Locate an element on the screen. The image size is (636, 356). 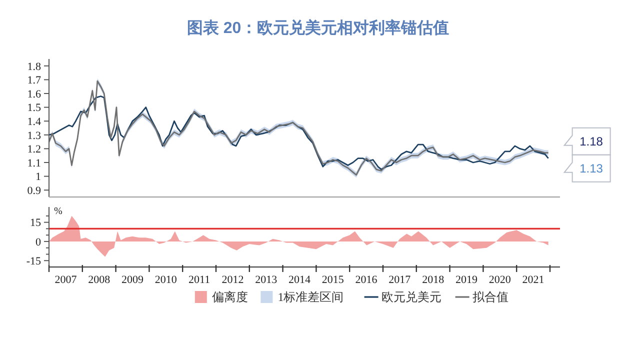
x-tick-label: 2013 is located at coordinates (266, 280).